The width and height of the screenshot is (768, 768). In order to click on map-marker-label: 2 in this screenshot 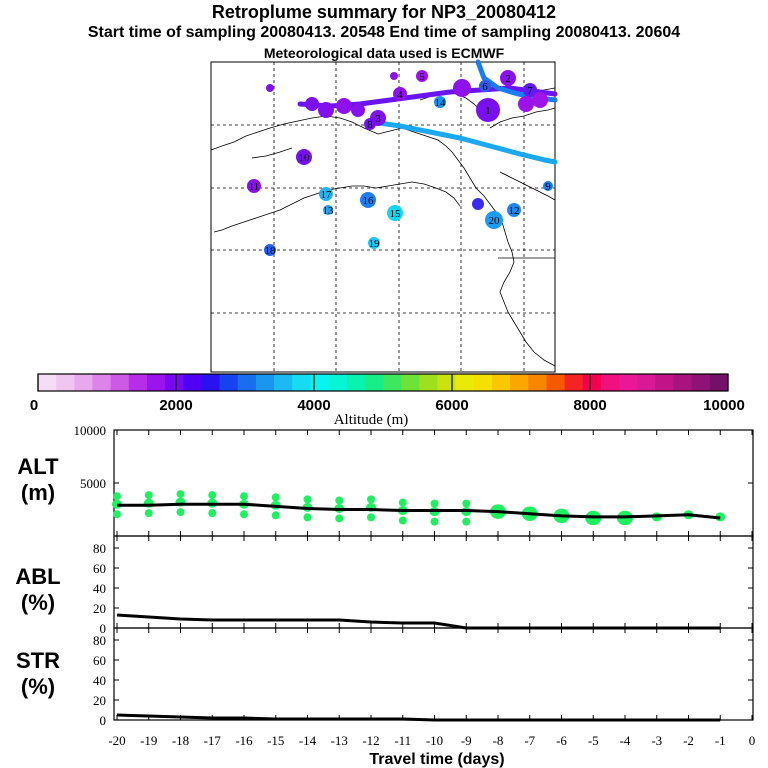, I will do `click(508, 79)`.